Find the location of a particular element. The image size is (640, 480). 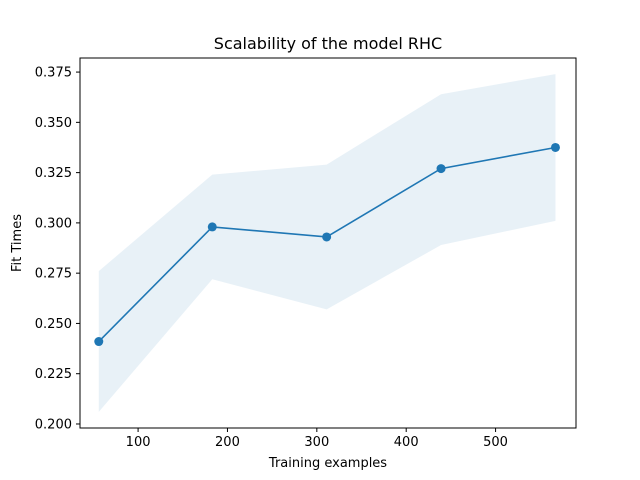

x-axis-label: Training examples is located at coordinates (327, 463).